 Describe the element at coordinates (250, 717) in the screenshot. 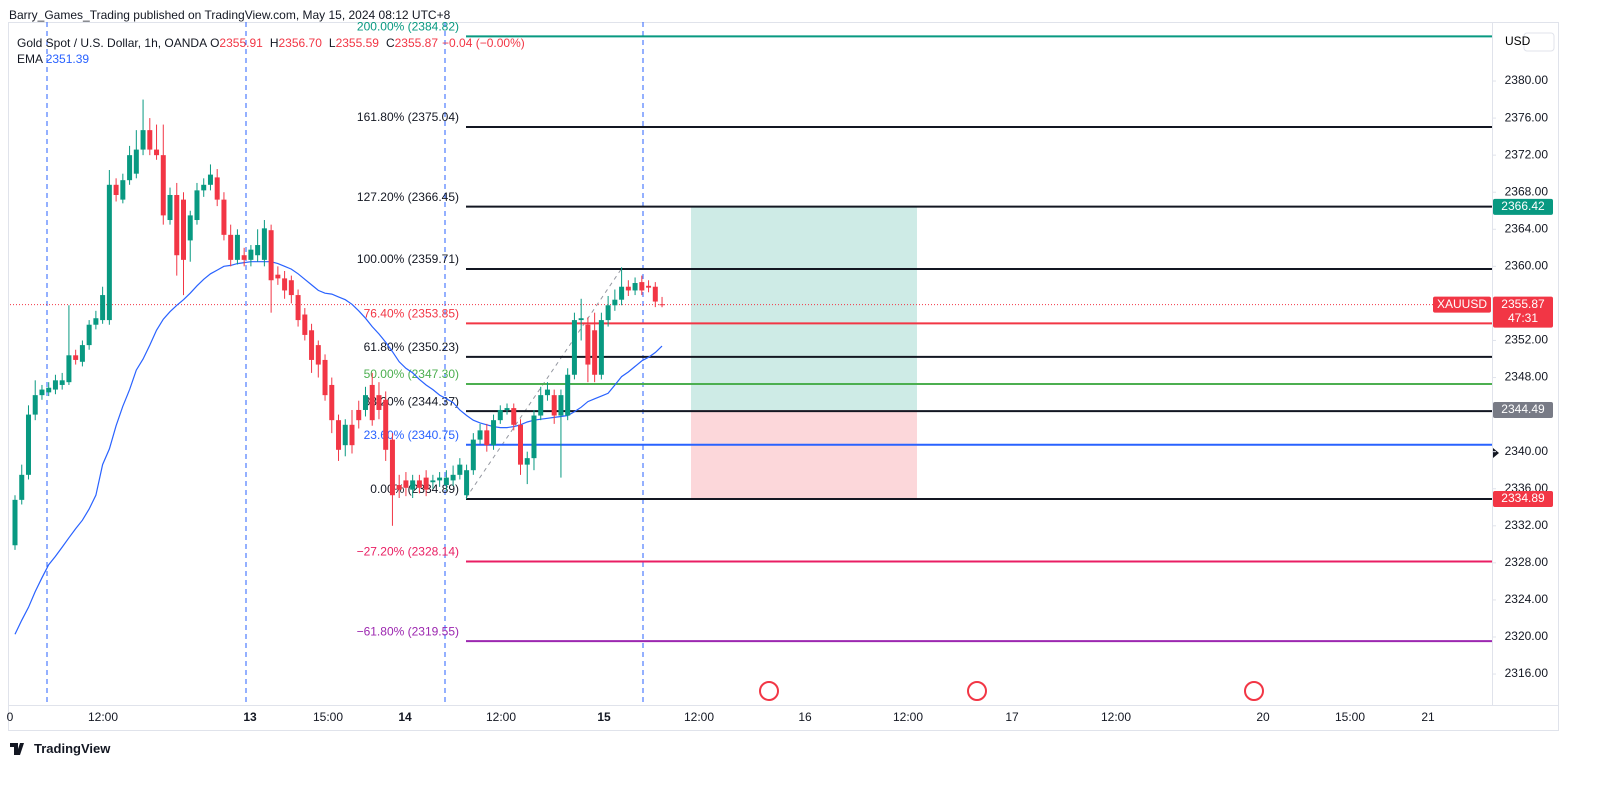

I see `x-tick-label: 13` at that location.